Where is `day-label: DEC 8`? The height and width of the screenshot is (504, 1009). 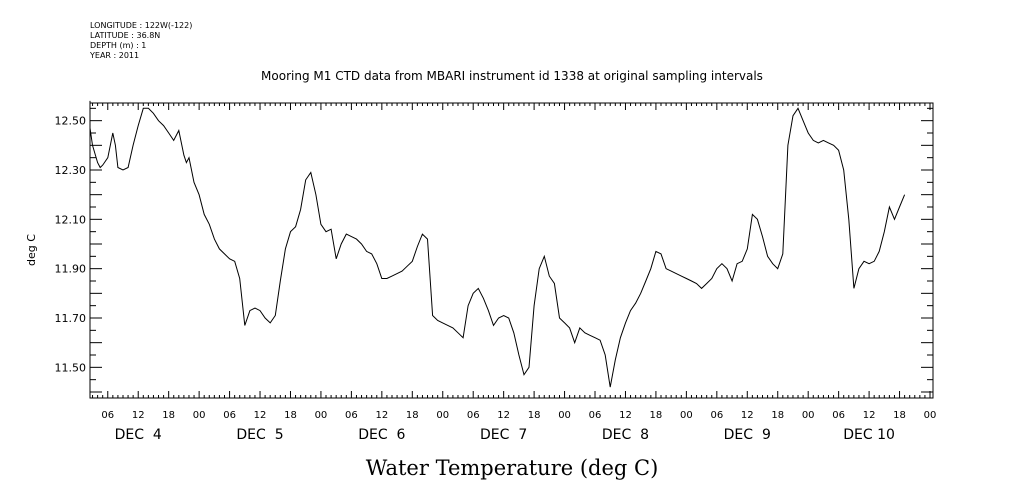 day-label: DEC 8 is located at coordinates (625, 435).